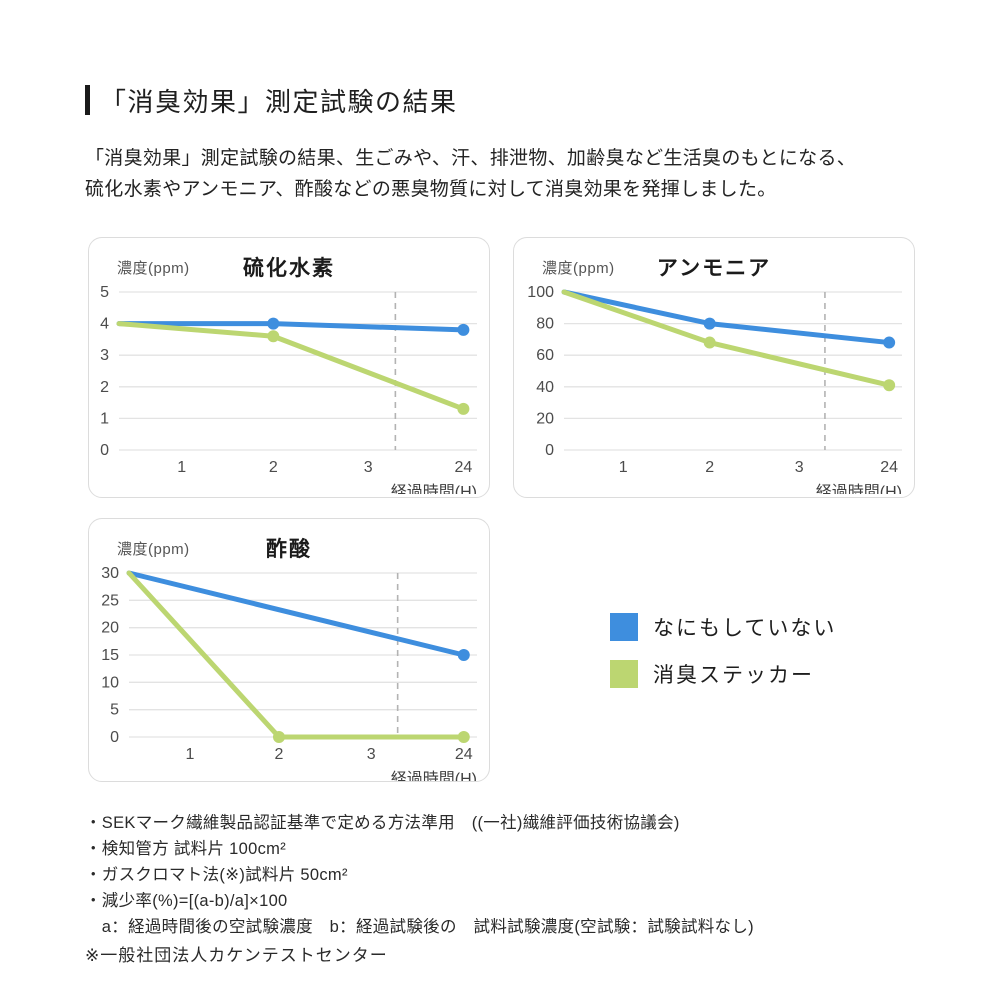  I want to click on chart-card-acetic-acid: 濃度(ppm) 酢酸 0 5 10 15 20 25 30 1 2 3 24 経過時間(H), so click(289, 650).